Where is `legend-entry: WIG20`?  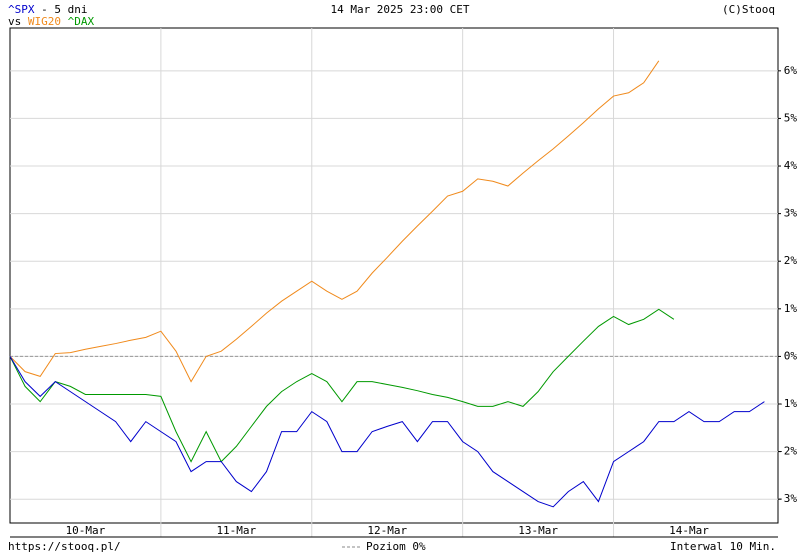
legend-entry: WIG20 is located at coordinates (44, 21).